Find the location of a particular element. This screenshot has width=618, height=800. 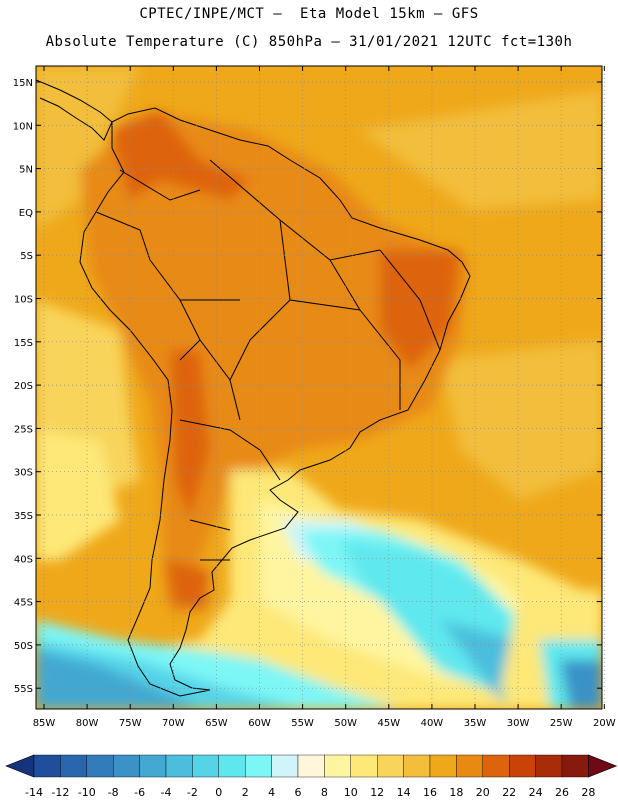

colorbar-label: 22 is located at coordinates (509, 792).